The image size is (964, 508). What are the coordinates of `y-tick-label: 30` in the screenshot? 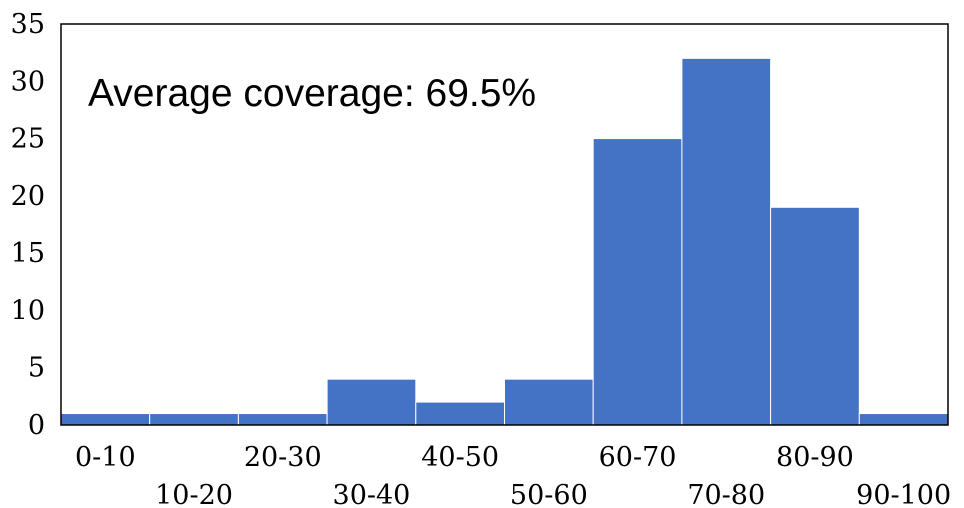 It's located at (28, 81).